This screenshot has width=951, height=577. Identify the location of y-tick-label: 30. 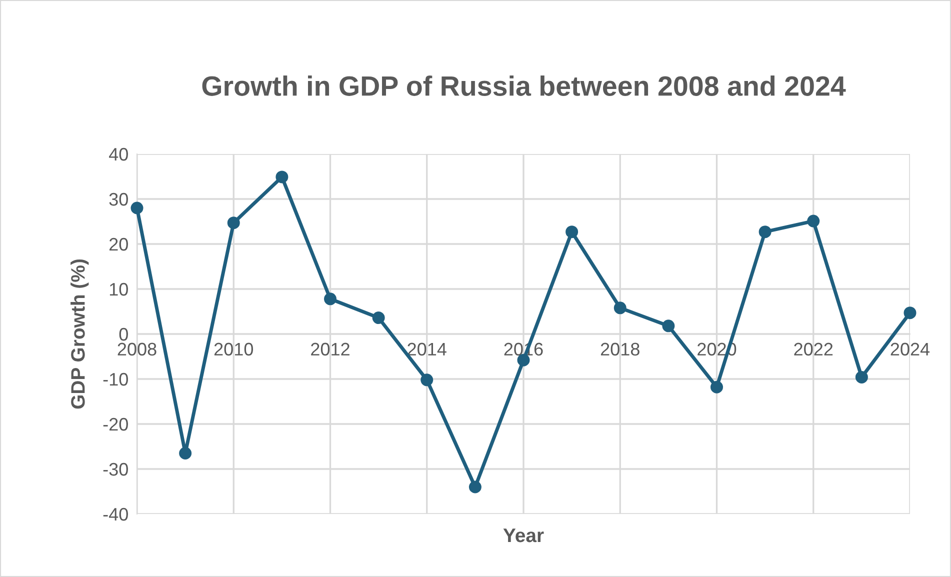
(118, 199).